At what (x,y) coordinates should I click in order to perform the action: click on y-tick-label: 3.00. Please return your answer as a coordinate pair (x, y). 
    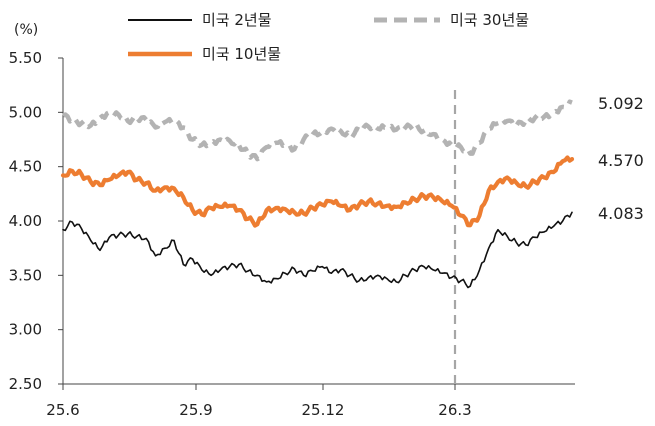
    Looking at the image, I should click on (25, 330).